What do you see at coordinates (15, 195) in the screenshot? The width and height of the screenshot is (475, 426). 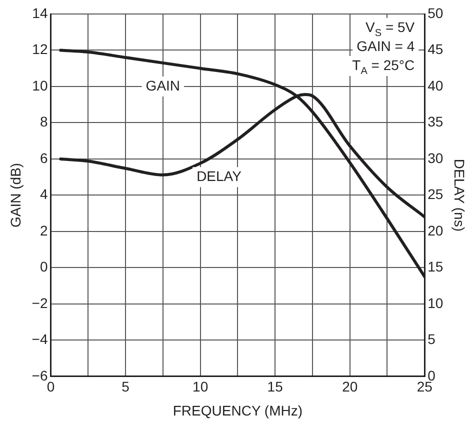 I see `y-axis-title: GAIN (dB)` at bounding box center [15, 195].